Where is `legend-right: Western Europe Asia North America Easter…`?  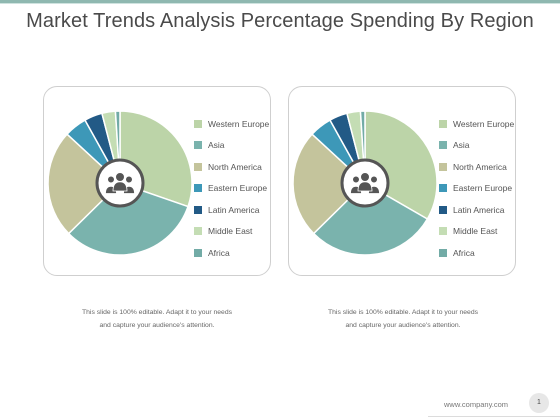 legend-right: Western Europe Asia North America Easter… is located at coordinates (476, 188).